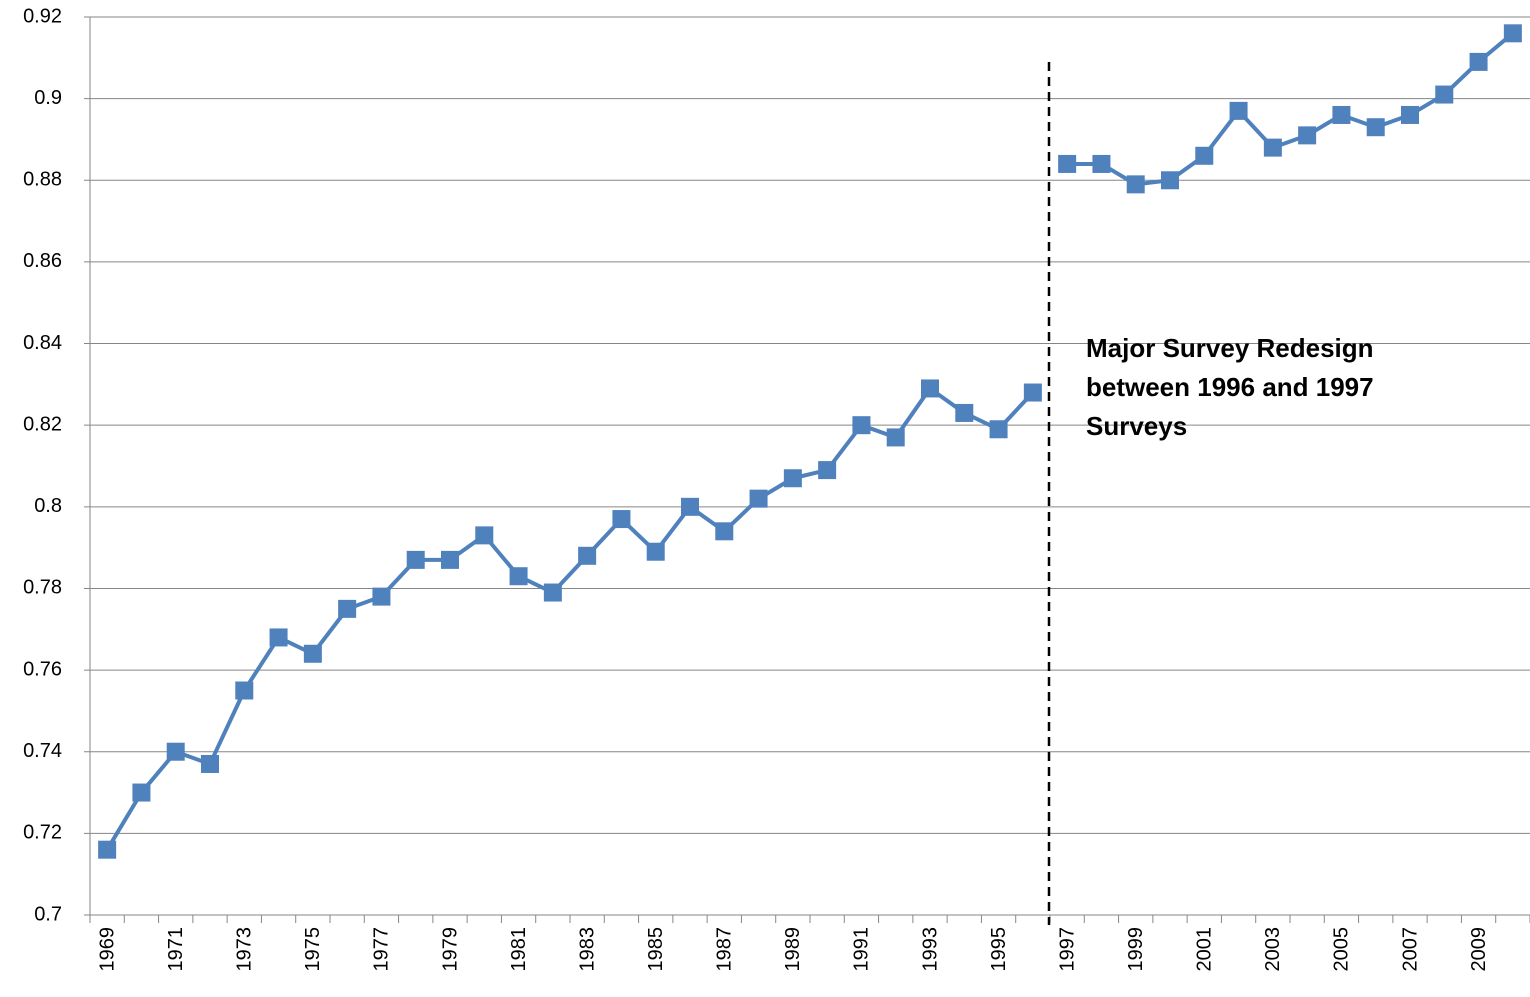 The width and height of the screenshot is (1530, 997). What do you see at coordinates (42, 833) in the screenshot?
I see `y-tick-label: 0.72` at bounding box center [42, 833].